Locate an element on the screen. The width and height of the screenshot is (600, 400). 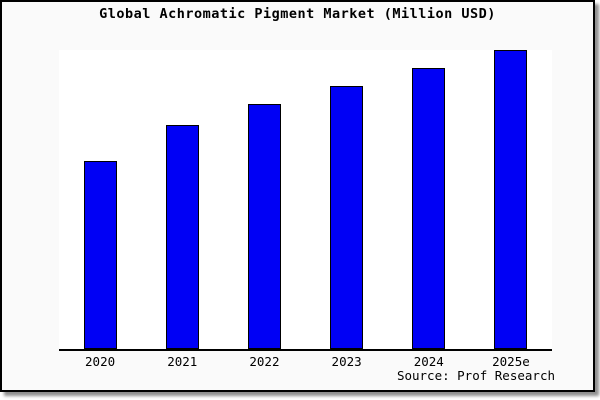
x-axis-labels: 2020 2021 2022 2023 2024 2025e is located at coordinates (305, 361).